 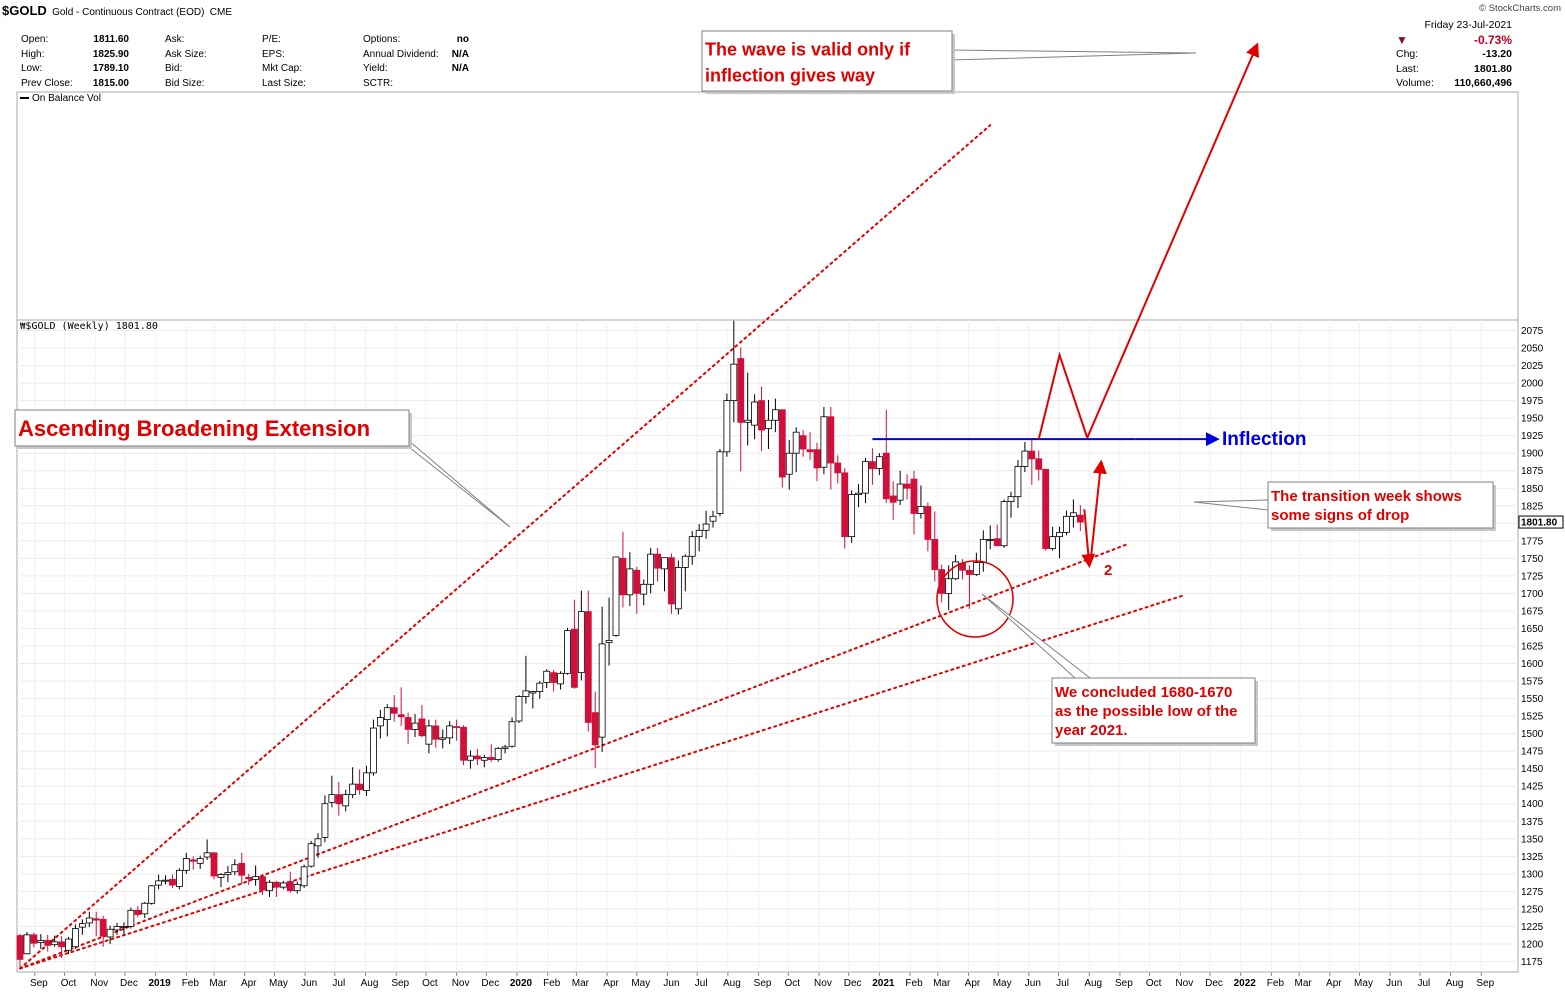 I want to click on y-tick-label: 1825, so click(x=1532, y=506).